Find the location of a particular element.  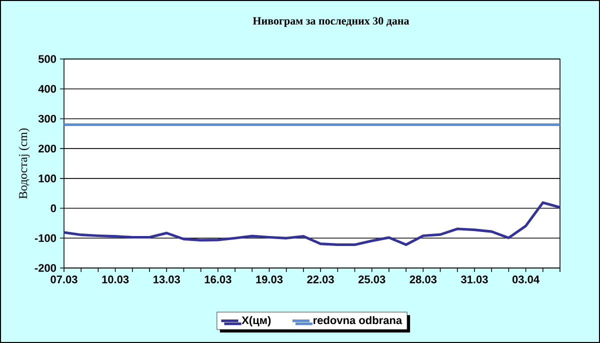

y-tick-label: 0 is located at coordinates (53, 208).